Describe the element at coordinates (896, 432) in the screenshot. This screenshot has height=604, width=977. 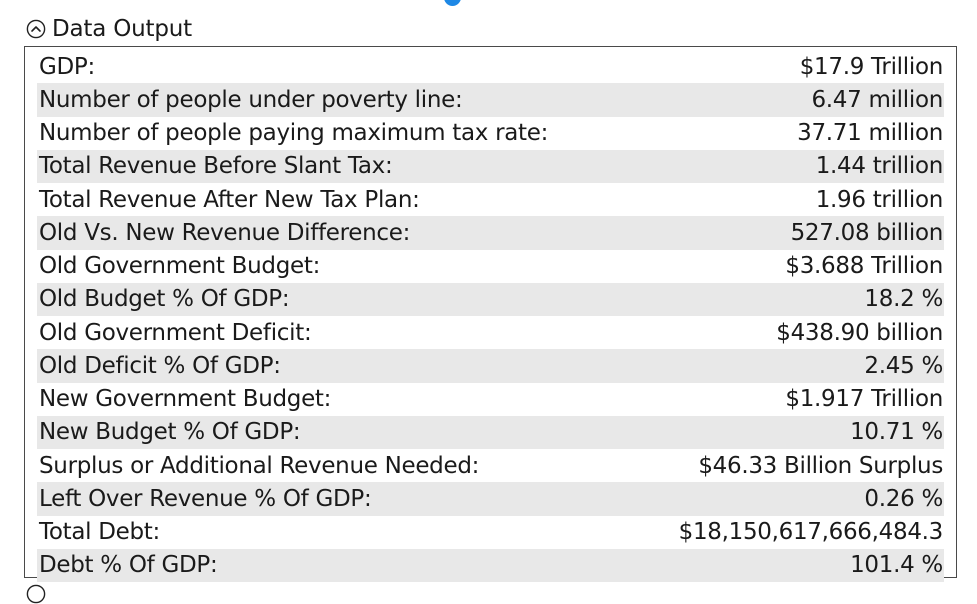
I see `row-value: 10.71 %` at that location.